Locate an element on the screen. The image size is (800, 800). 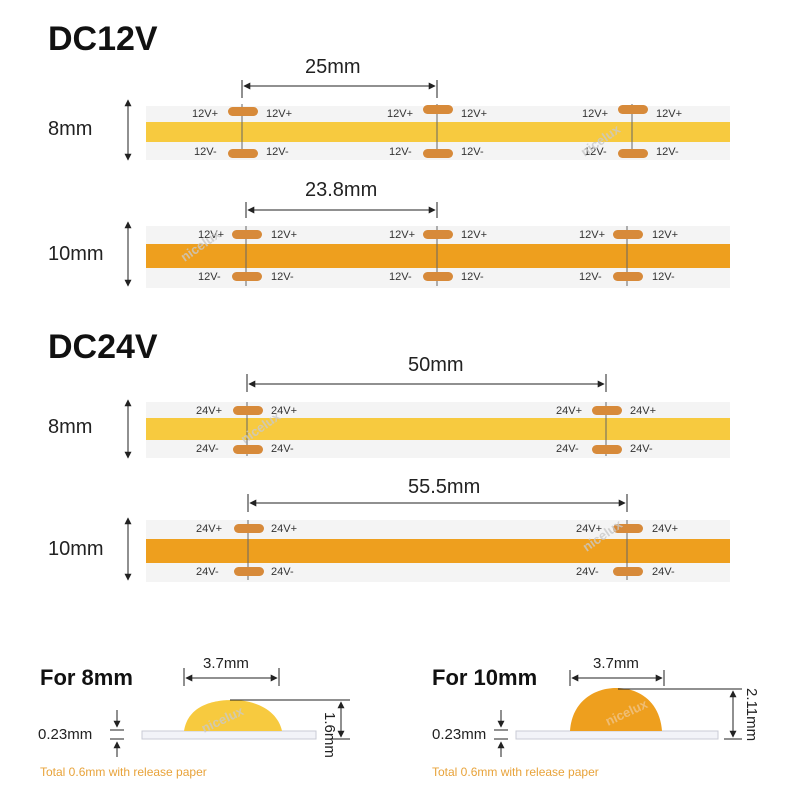
cross-section-title: For 8mm is located at coordinates (86, 677).